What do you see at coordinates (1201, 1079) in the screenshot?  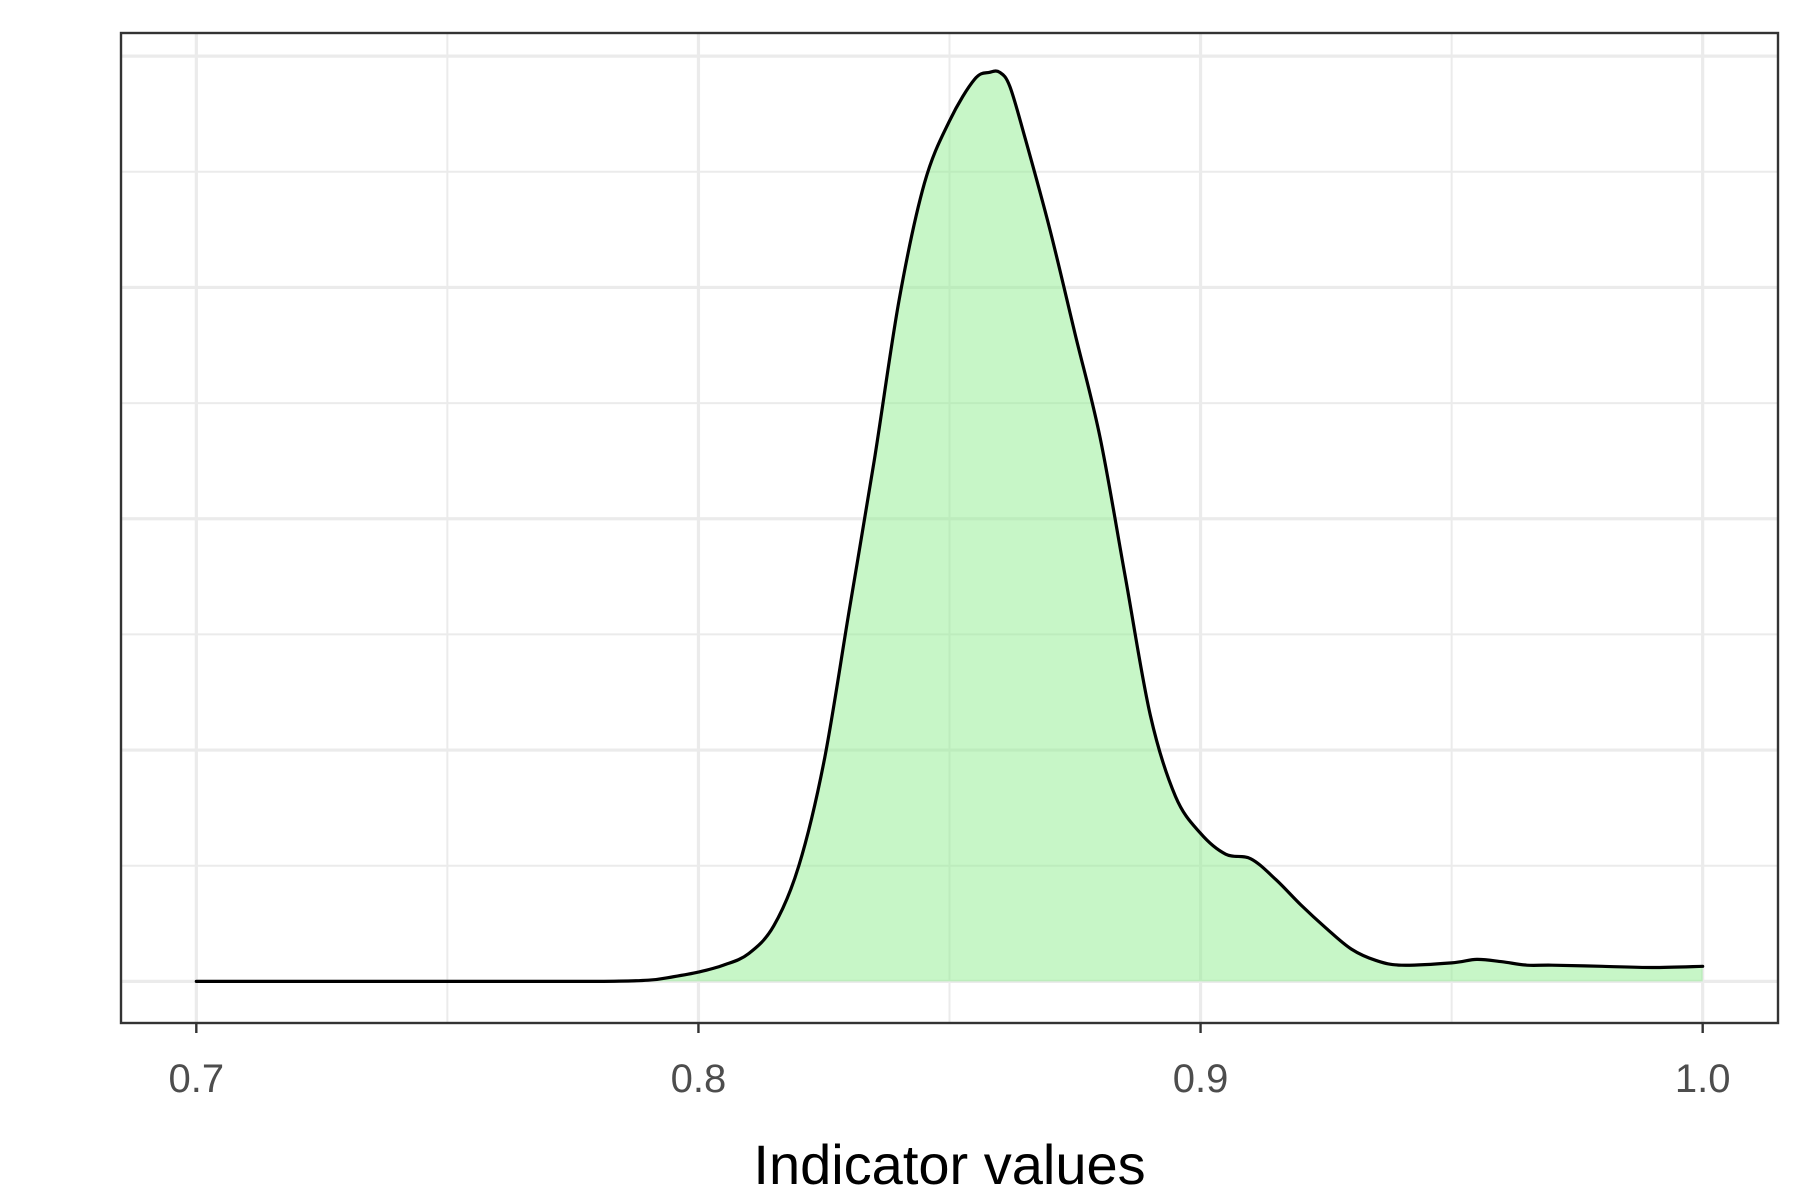 I see `x-tick-label: 0.9` at bounding box center [1201, 1079].